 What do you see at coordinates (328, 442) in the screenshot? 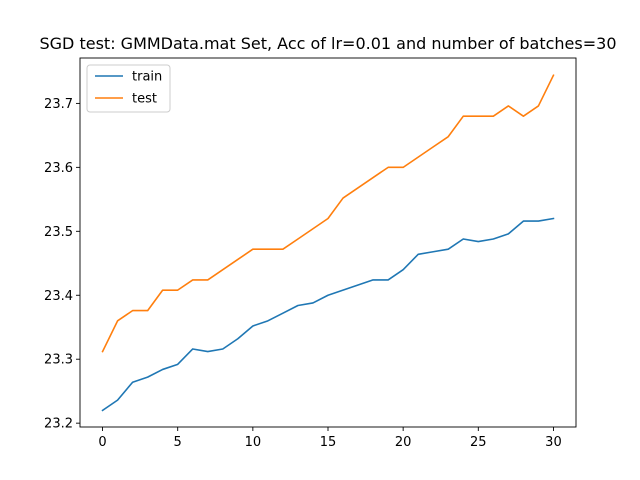
I see `x-tick-label: 15` at bounding box center [328, 442].